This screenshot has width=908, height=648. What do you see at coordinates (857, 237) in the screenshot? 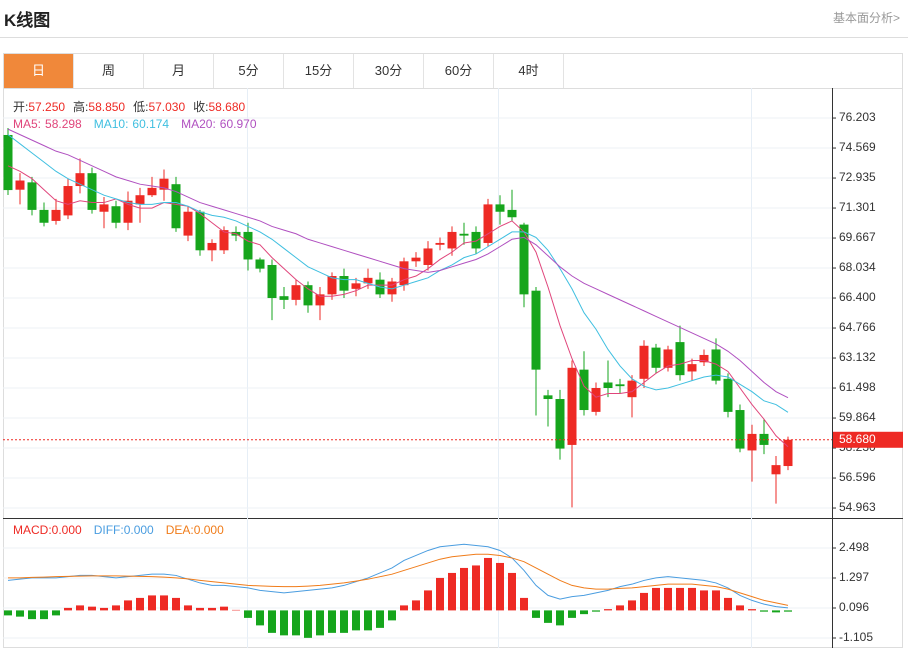
I see `y-tick-label: 69.667` at bounding box center [857, 237].